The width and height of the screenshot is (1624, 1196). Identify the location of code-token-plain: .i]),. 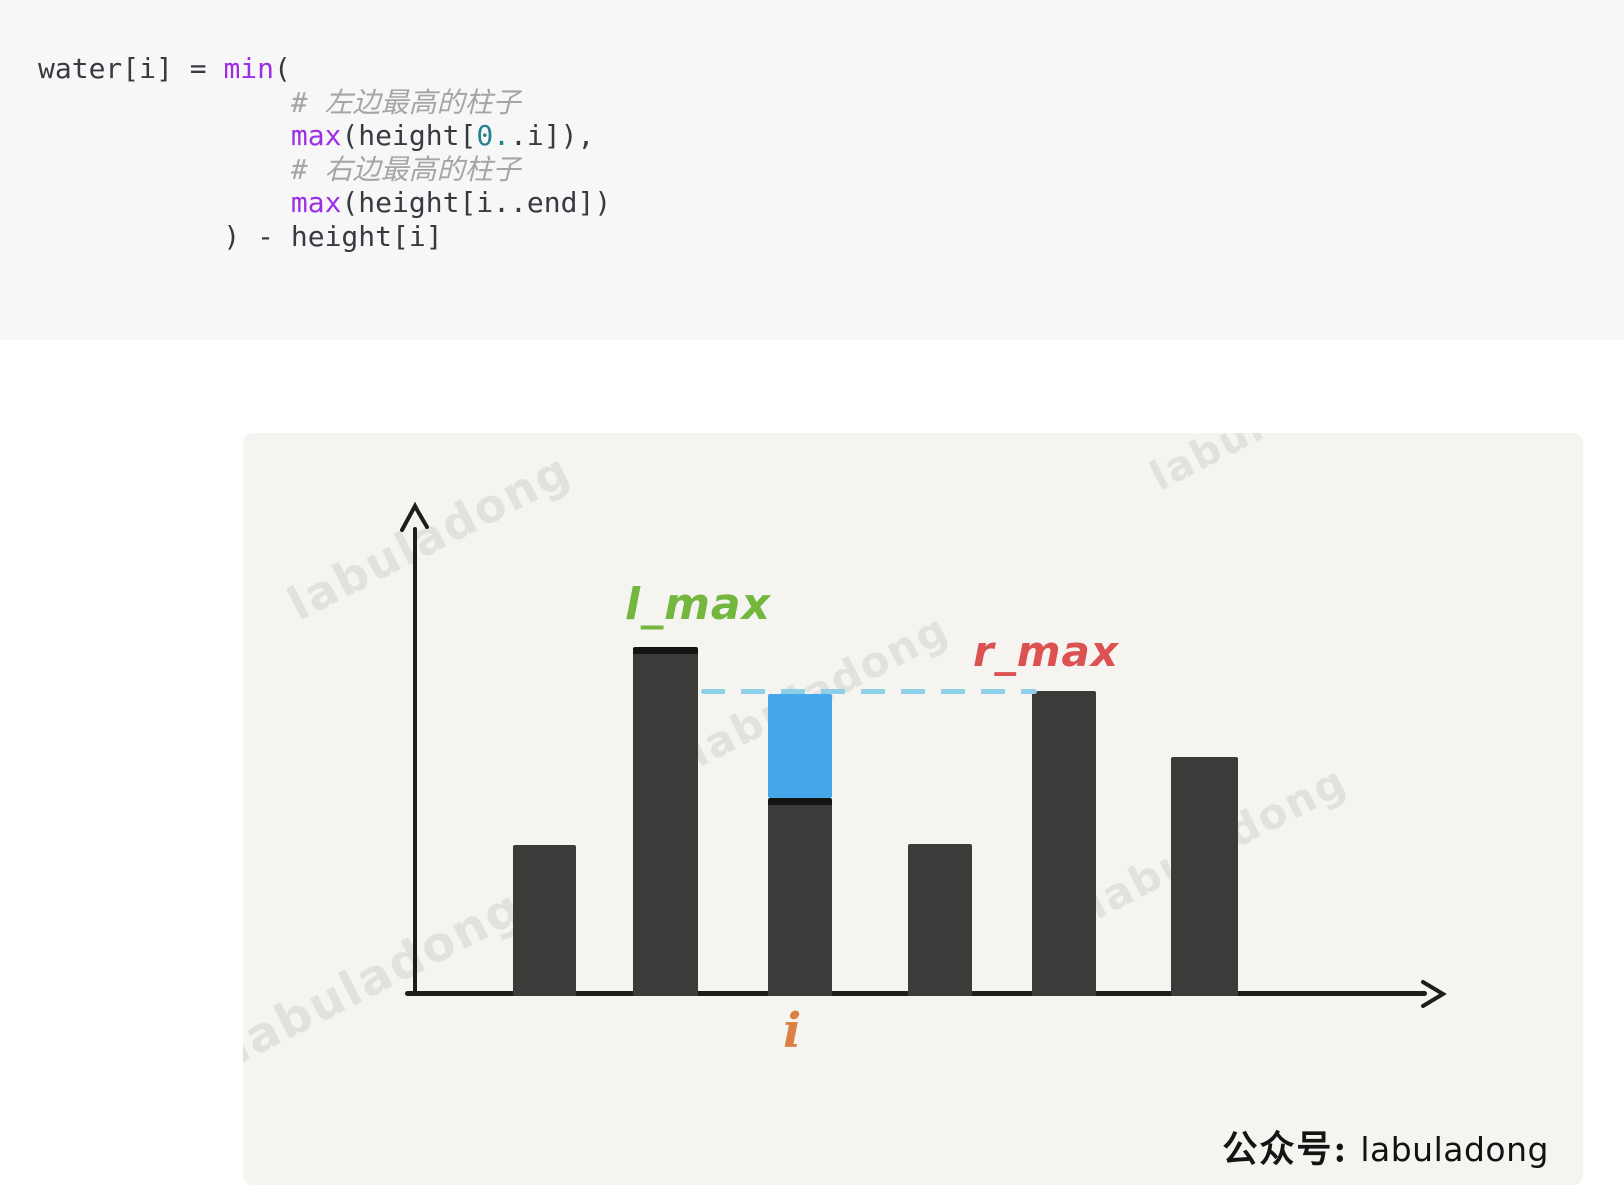
(552, 135).